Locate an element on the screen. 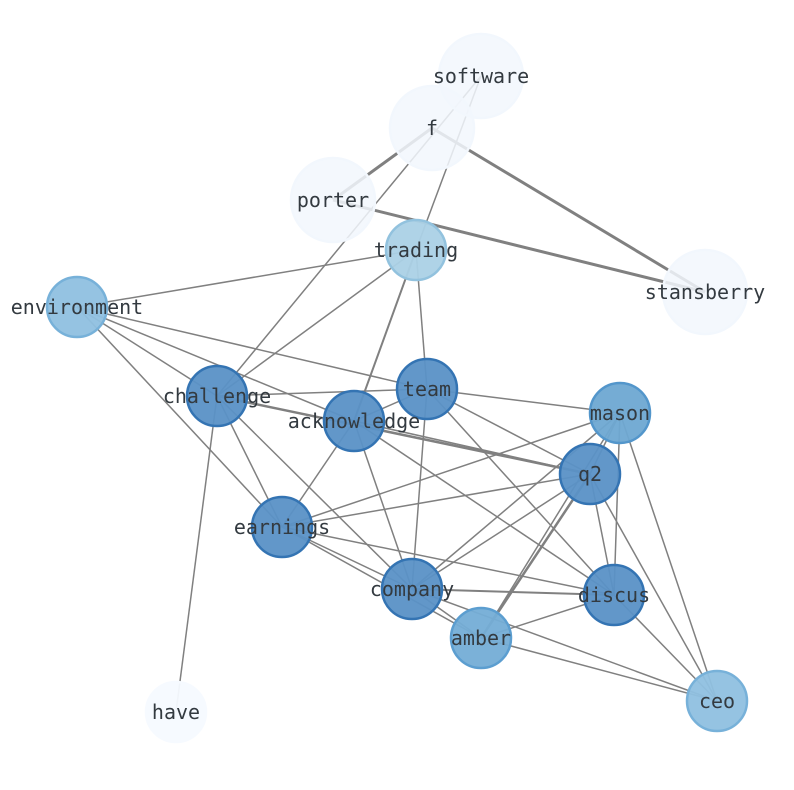 This screenshot has height=790, width=794. edge-amber-ceo is located at coordinates (599, 669).